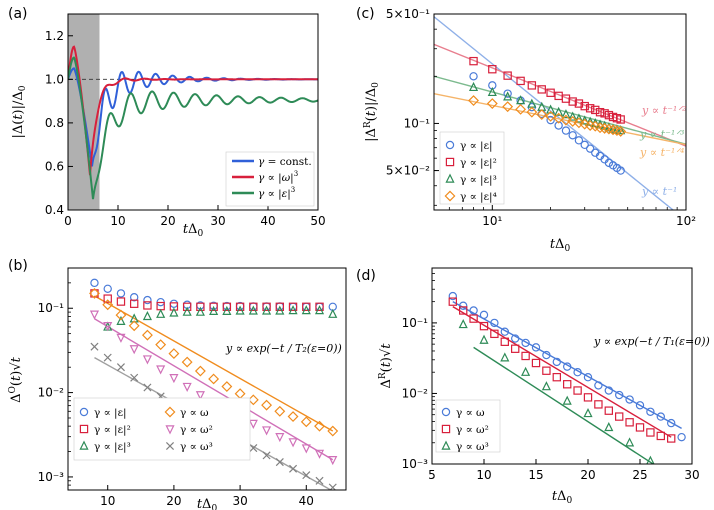  What do you see at coordinates (51, 393) in the screenshot?
I see `tick-label: 10⁻²` at bounding box center [51, 393].